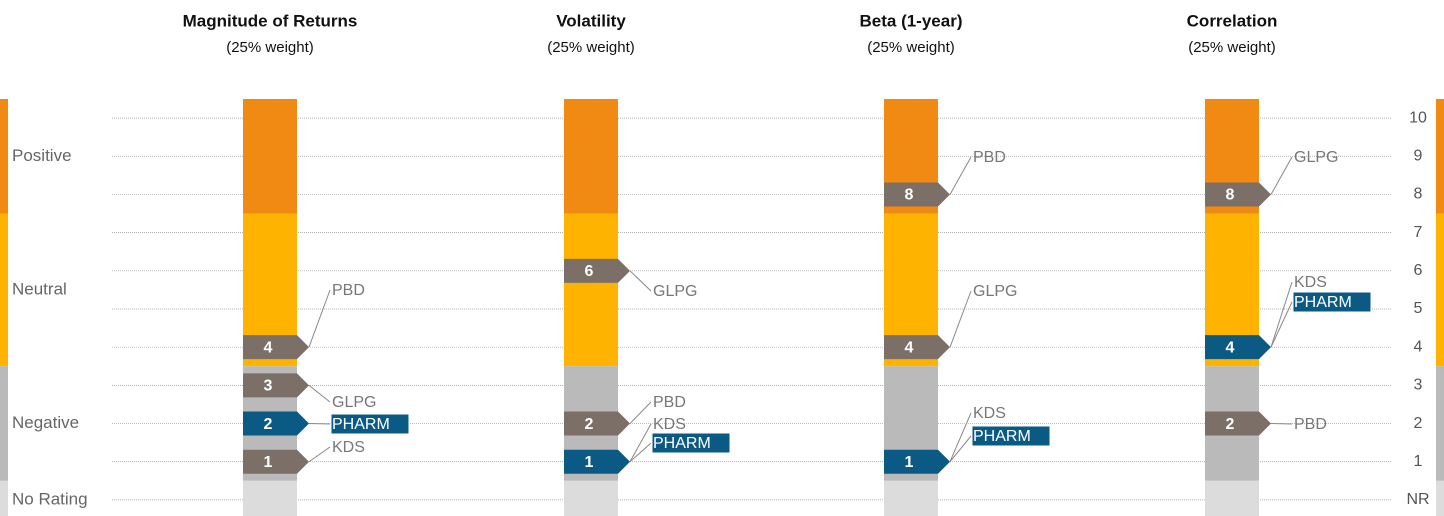 Image resolution: width=1444 pixels, height=516 pixels. I want to click on y-tick-label: 9, so click(1418, 155).